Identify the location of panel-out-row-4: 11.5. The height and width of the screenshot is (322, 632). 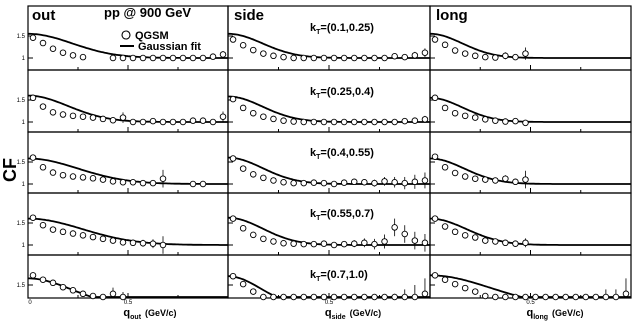
(123, 224).